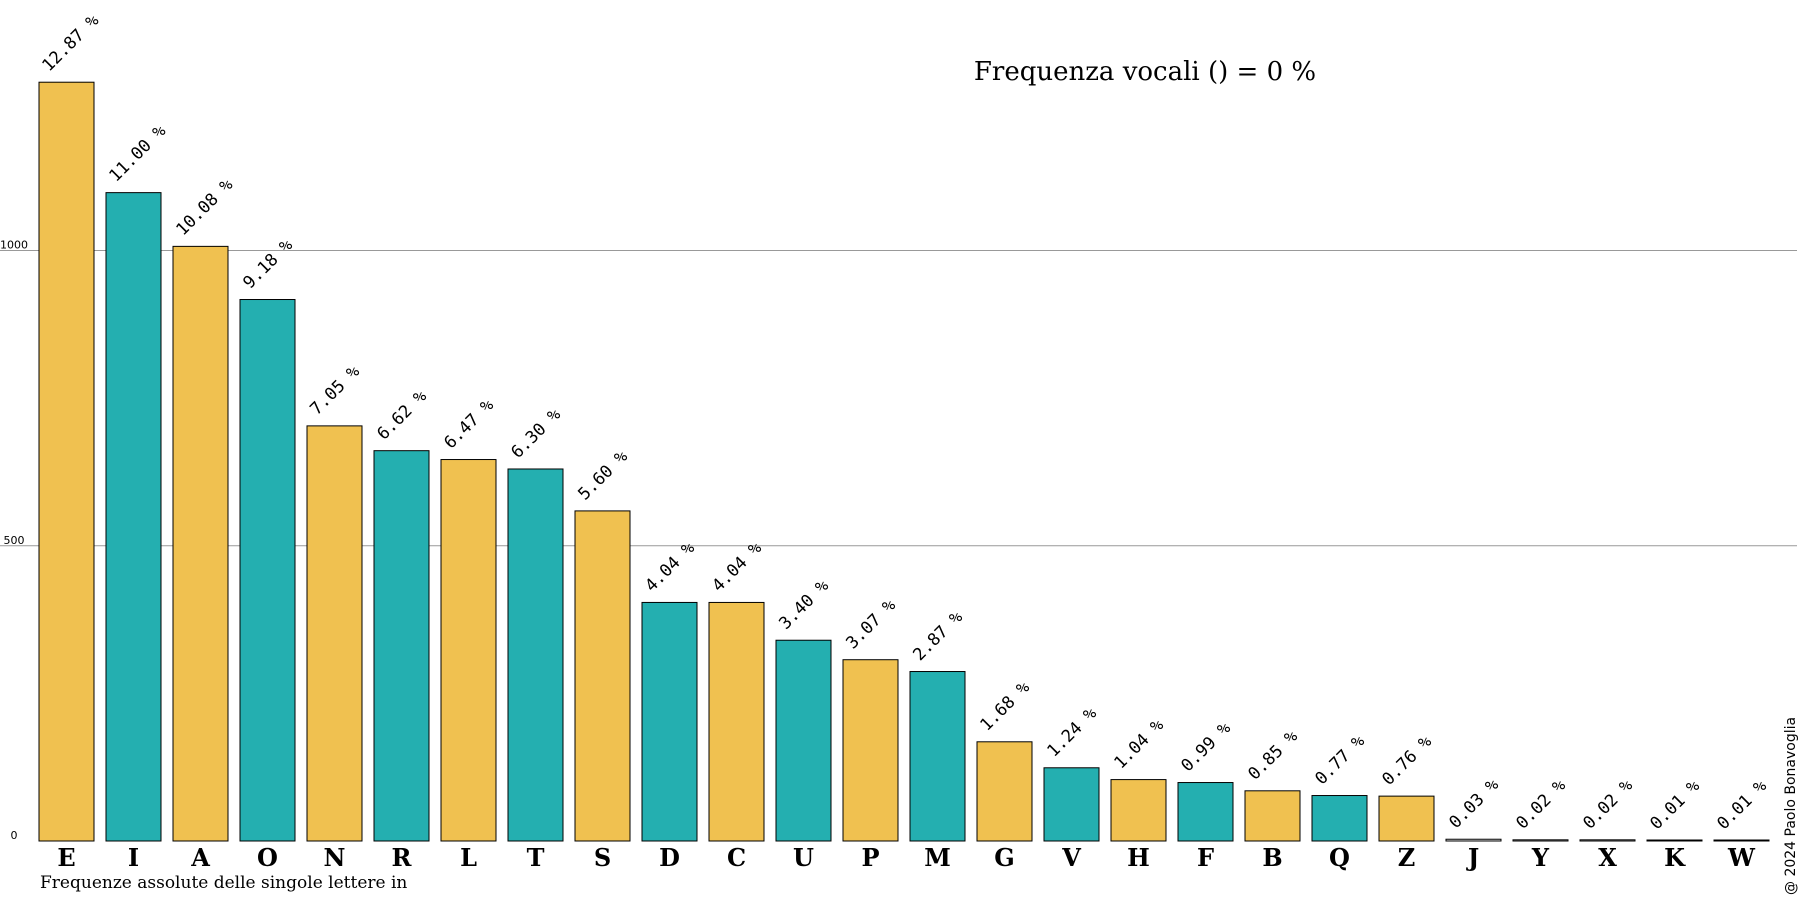 Image resolution: width=1800 pixels, height=900 pixels. What do you see at coordinates (803, 740) in the screenshot?
I see `bar-u` at bounding box center [803, 740].